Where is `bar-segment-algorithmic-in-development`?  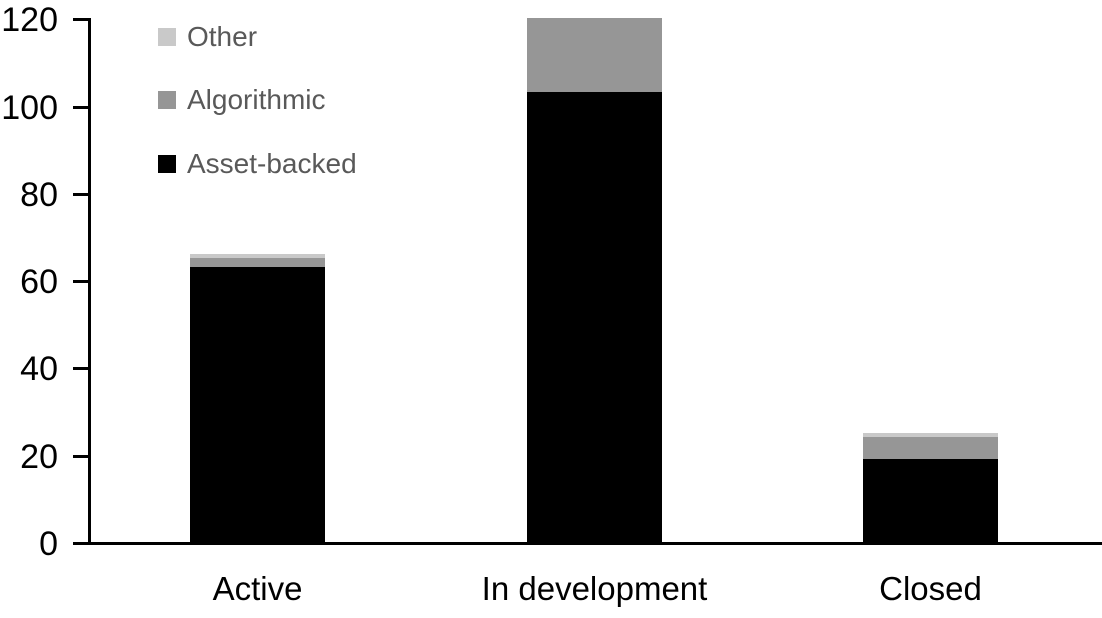
bar-segment-algorithmic-in-development is located at coordinates (594, 55).